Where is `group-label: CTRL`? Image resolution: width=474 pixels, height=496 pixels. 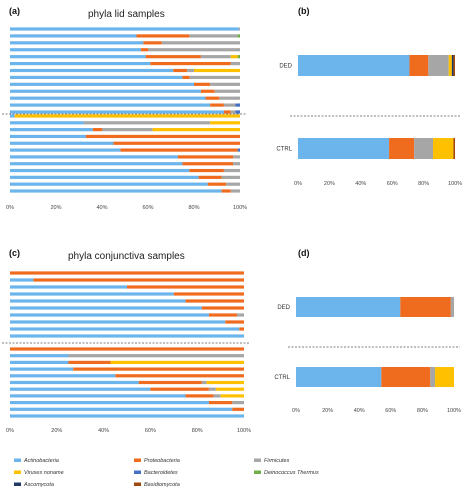
group-label: CTRL is located at coordinates (282, 378).